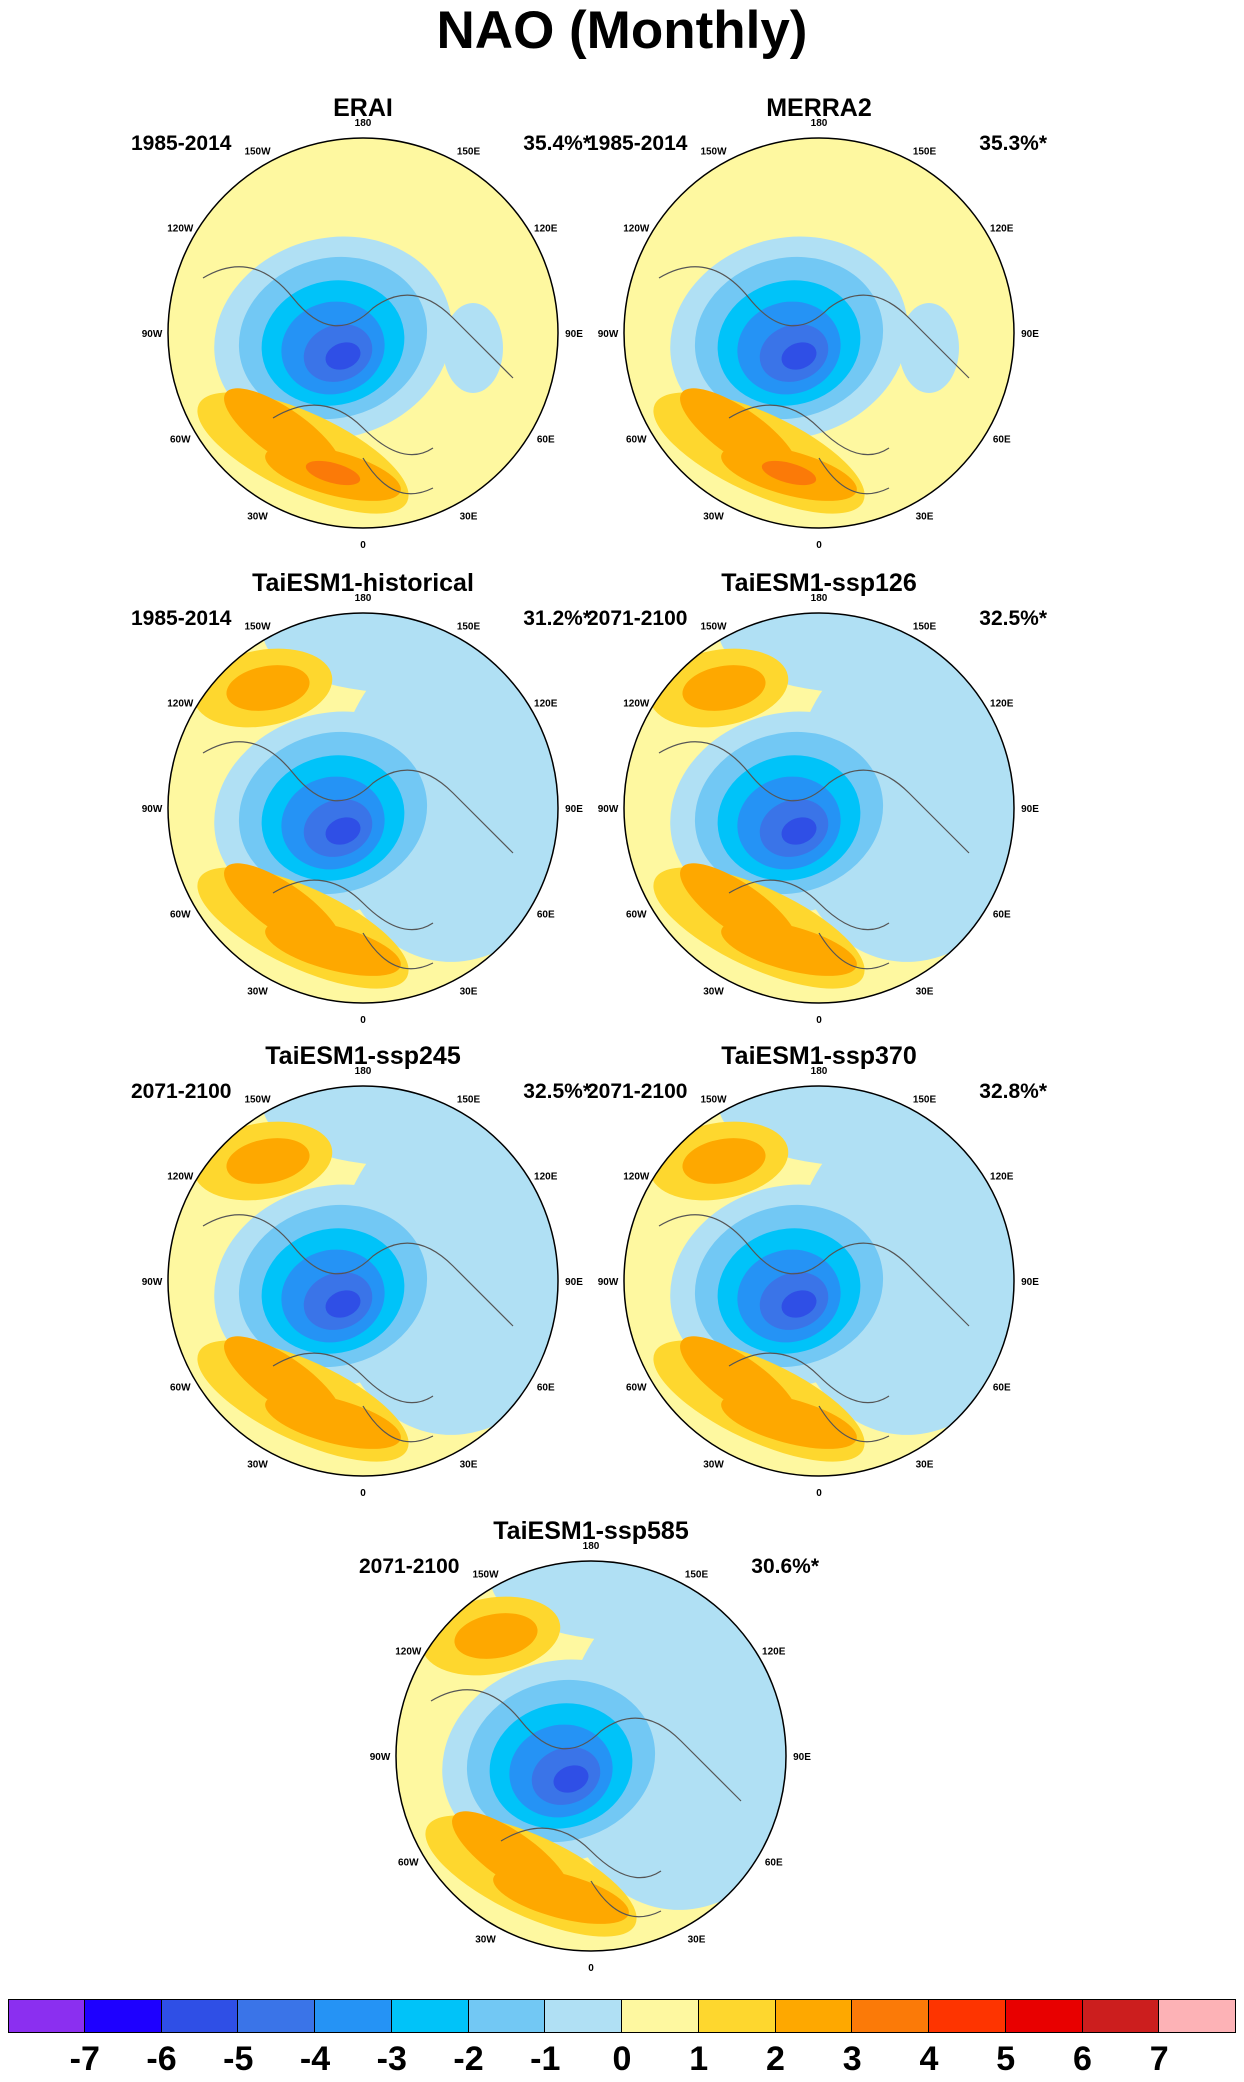 Image resolution: width=1244 pixels, height=2082 pixels. What do you see at coordinates (84, 2059) in the screenshot?
I see `colorbar-tick-label: -7` at bounding box center [84, 2059].